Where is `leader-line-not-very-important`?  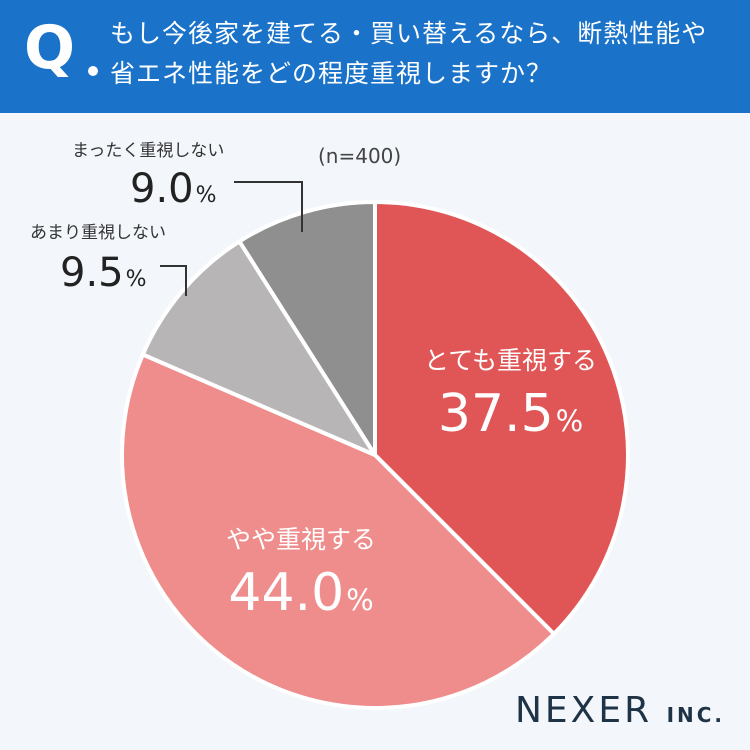
leader-line-not-very-important is located at coordinates (173, 280).